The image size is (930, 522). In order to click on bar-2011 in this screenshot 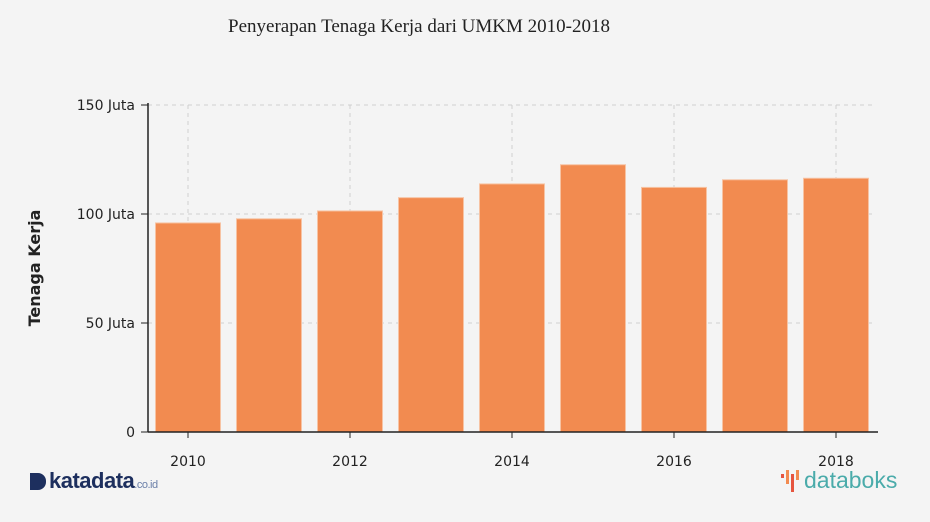, I will do `click(269, 325)`.